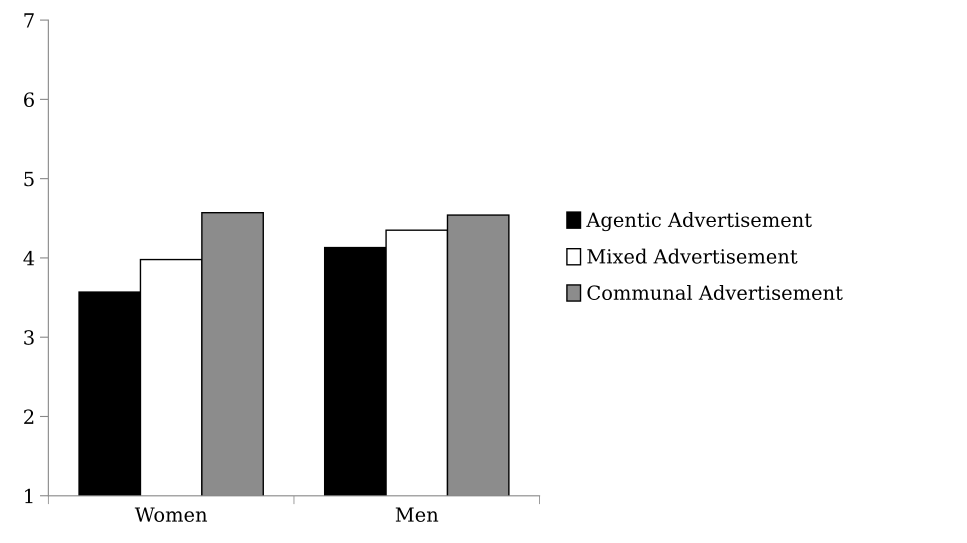  I want to click on y-tick-label: 6, so click(29, 100).